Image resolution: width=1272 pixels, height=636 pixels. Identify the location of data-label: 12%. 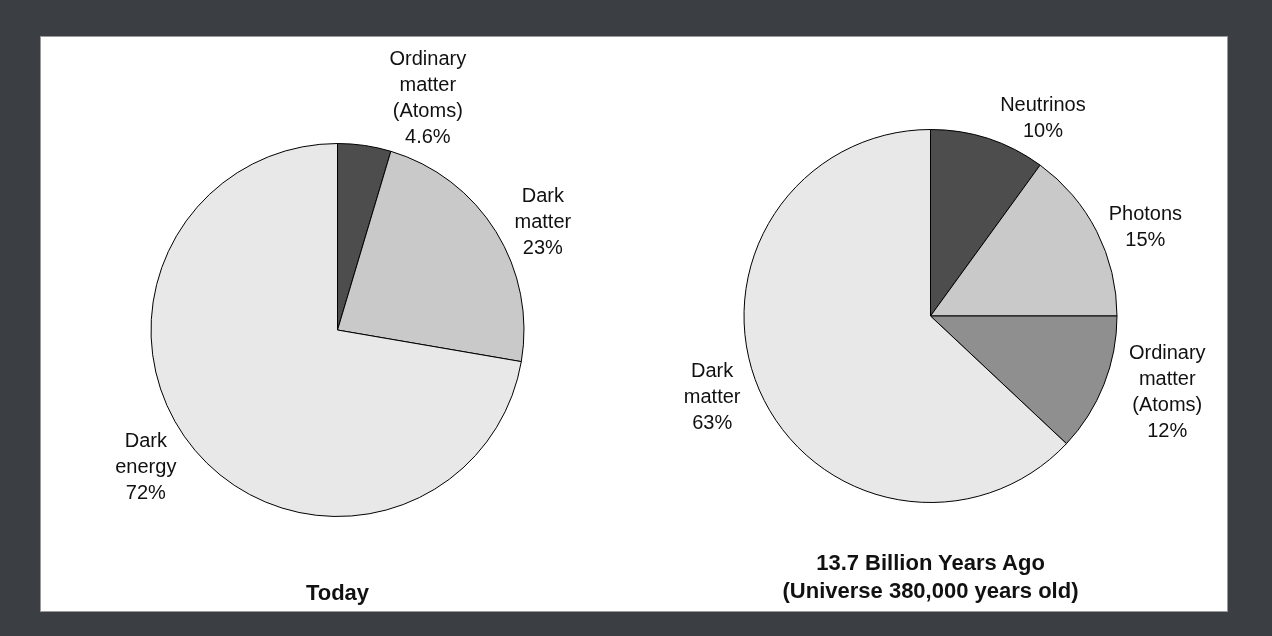
(1167, 430).